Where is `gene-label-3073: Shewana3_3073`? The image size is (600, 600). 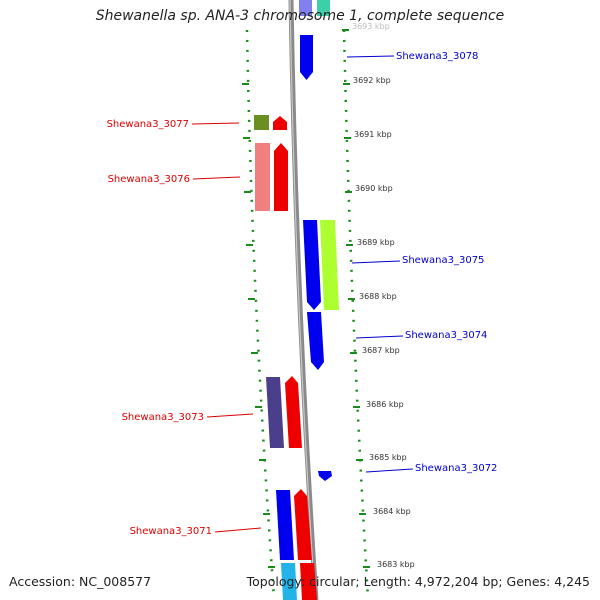 gene-label-3073: Shewana3_3073 is located at coordinates (163, 417).